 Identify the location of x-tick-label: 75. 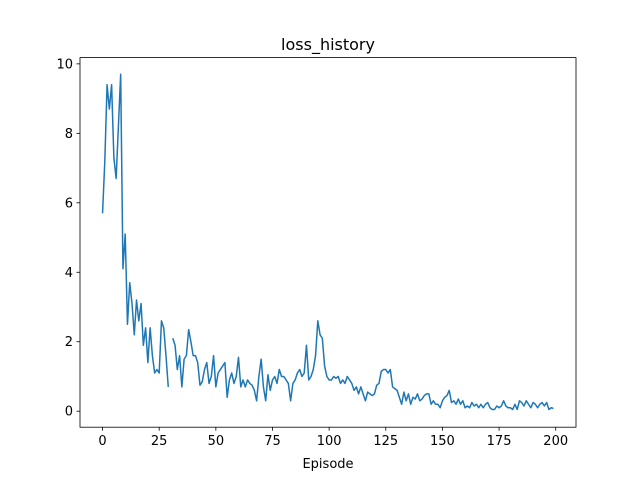
(272, 441).